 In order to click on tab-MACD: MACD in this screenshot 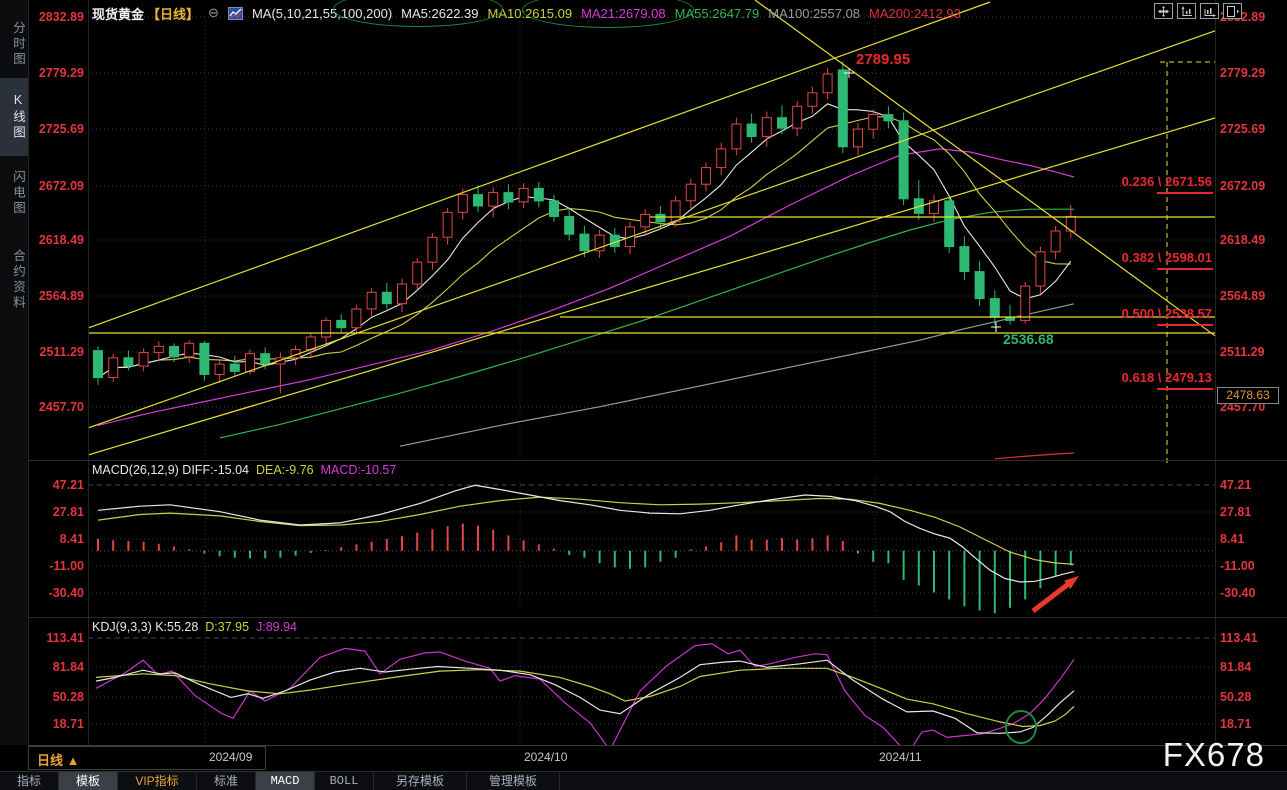, I will do `click(285, 781)`.